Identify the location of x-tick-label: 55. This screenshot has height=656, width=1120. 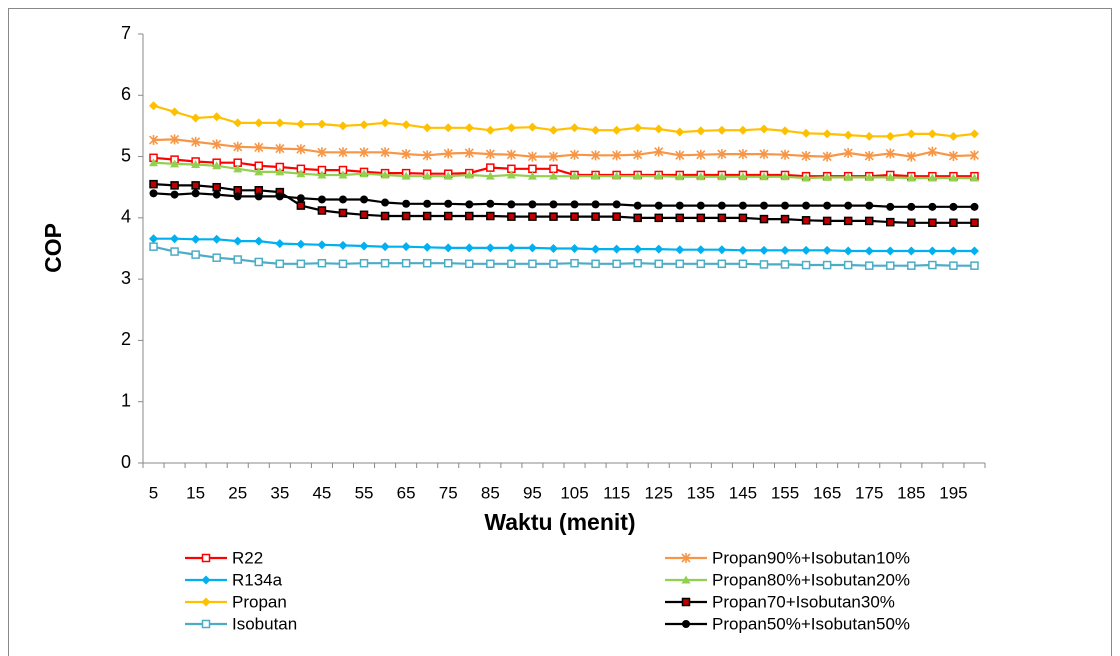
(364, 492).